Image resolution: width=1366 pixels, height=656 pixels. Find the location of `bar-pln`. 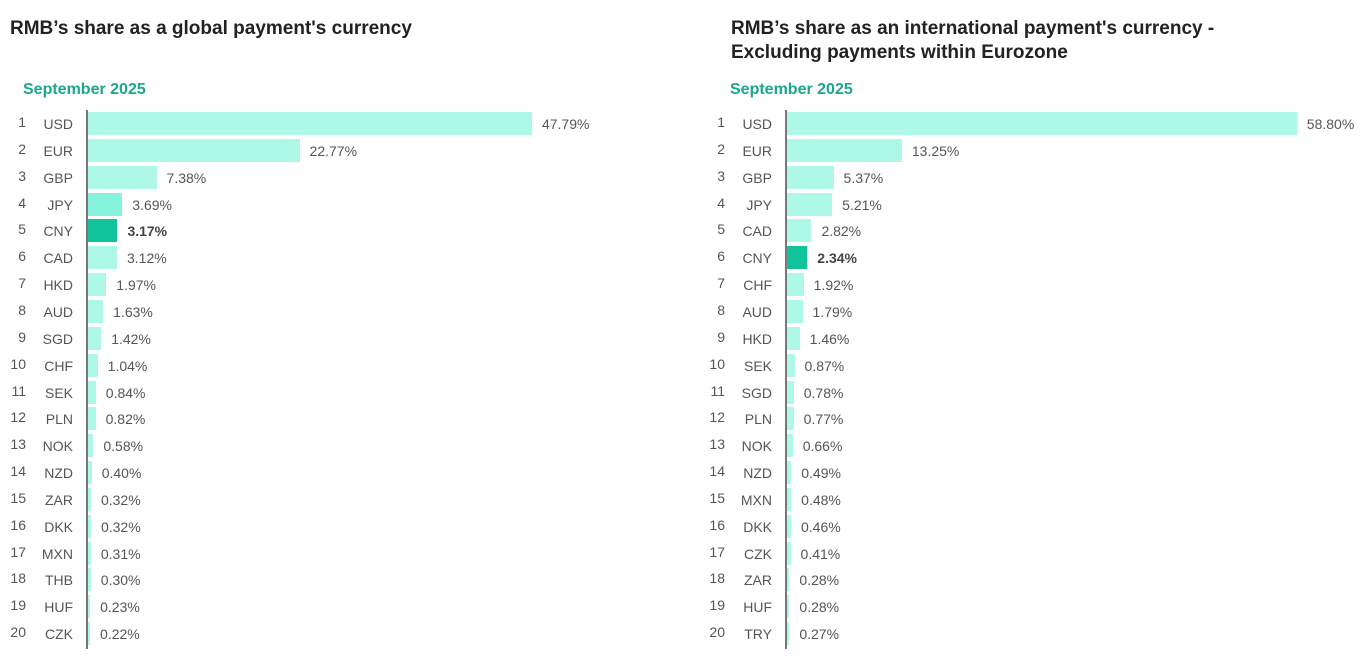

bar-pln is located at coordinates (790, 419).